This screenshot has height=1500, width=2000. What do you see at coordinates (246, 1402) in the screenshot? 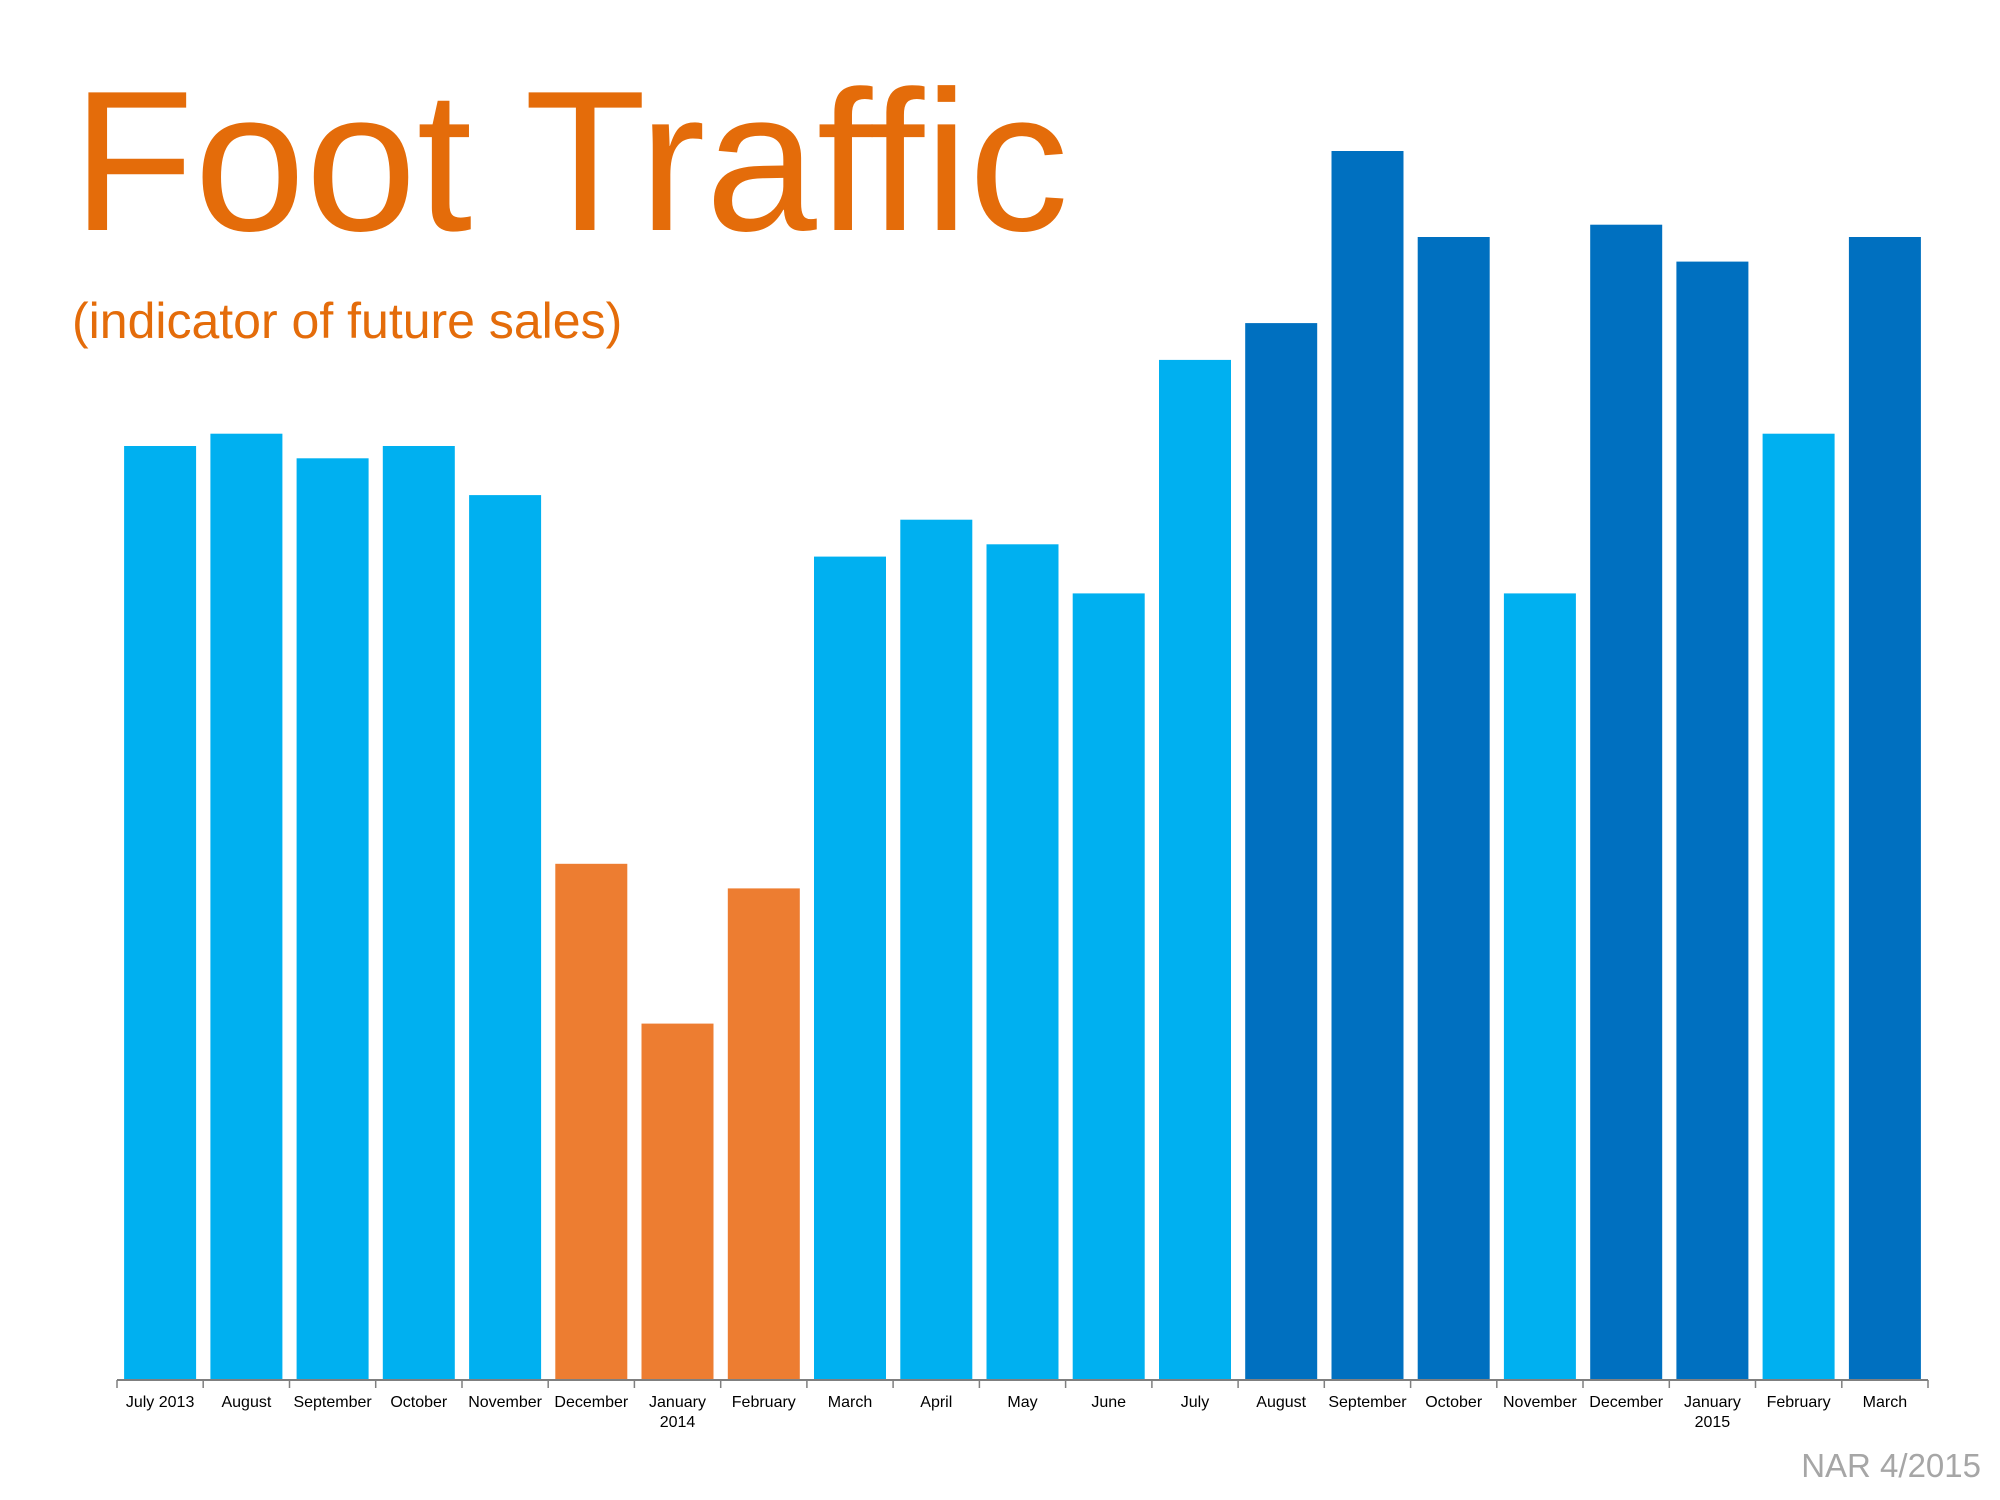
I see `x-tick-label-2: August` at bounding box center [246, 1402].